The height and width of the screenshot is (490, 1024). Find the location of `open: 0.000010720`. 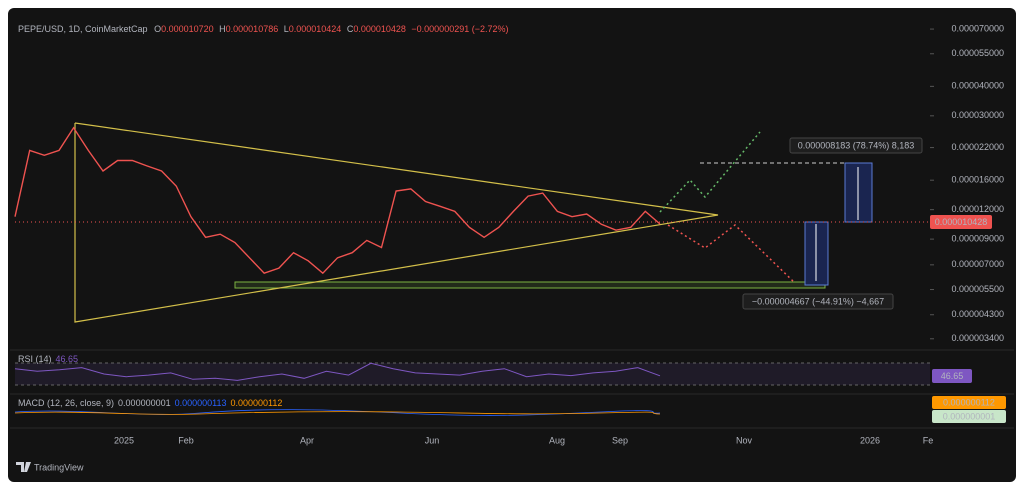

open: 0.000010720 is located at coordinates (187, 29).